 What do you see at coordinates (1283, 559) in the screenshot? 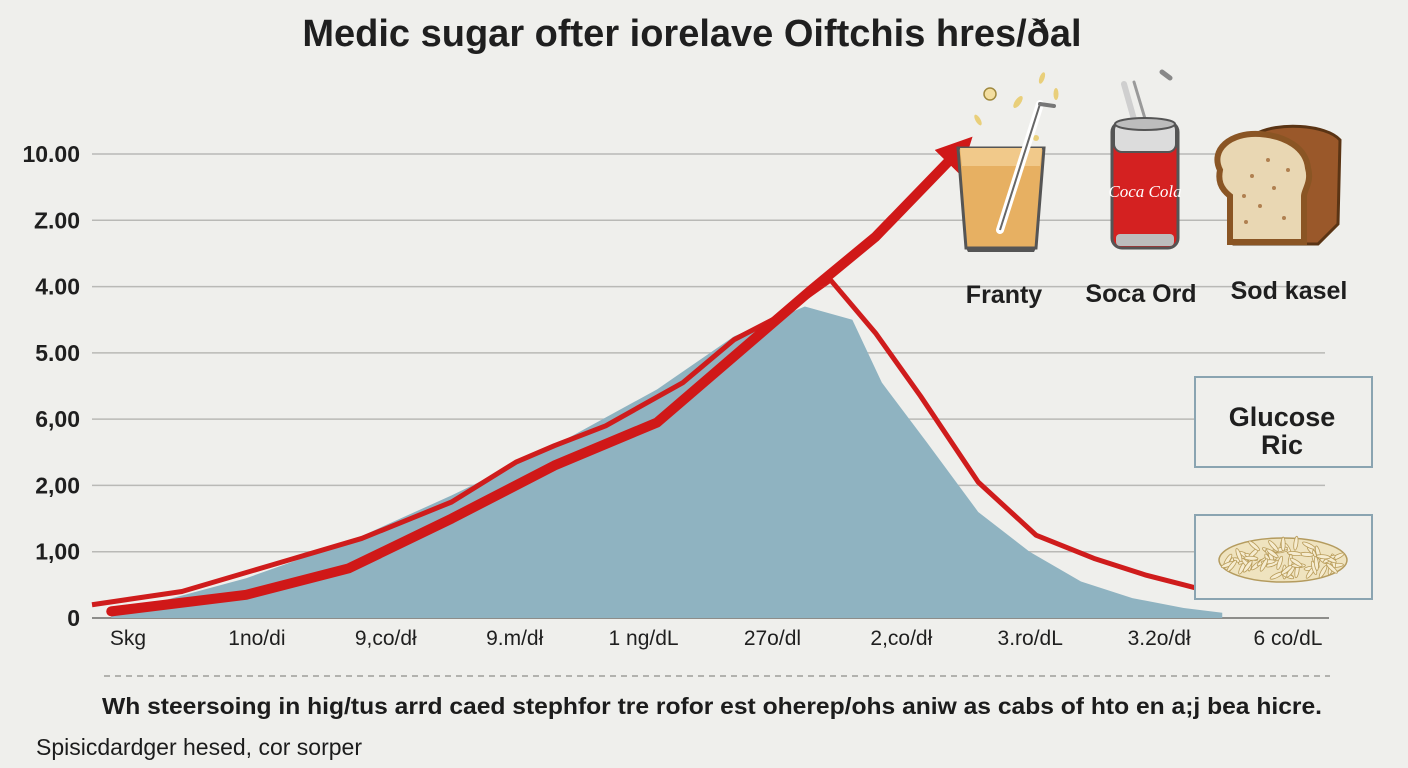
I see `rice-pile-icon` at bounding box center [1283, 559].